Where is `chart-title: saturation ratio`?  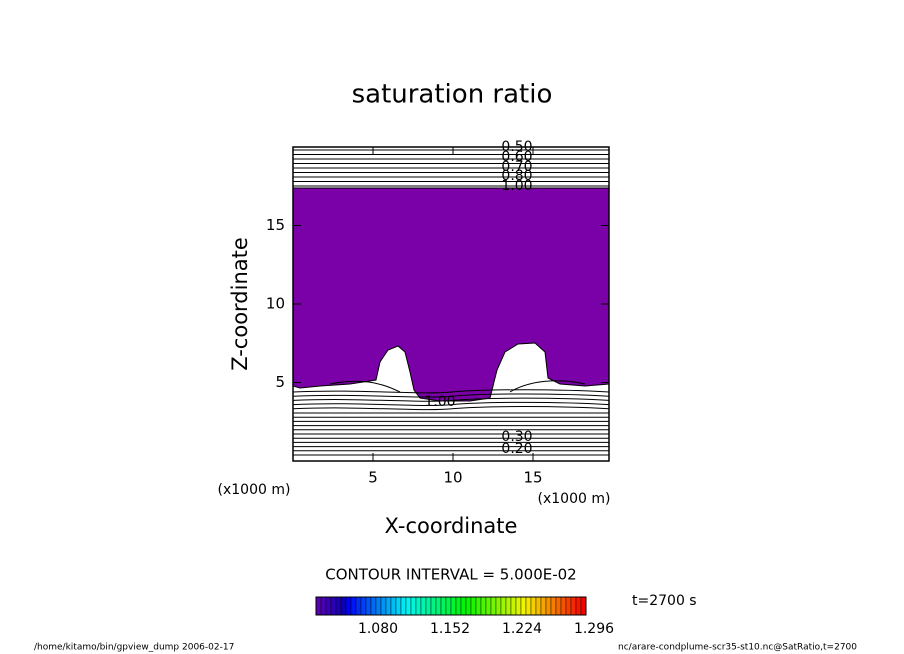 chart-title: saturation ratio is located at coordinates (452, 95).